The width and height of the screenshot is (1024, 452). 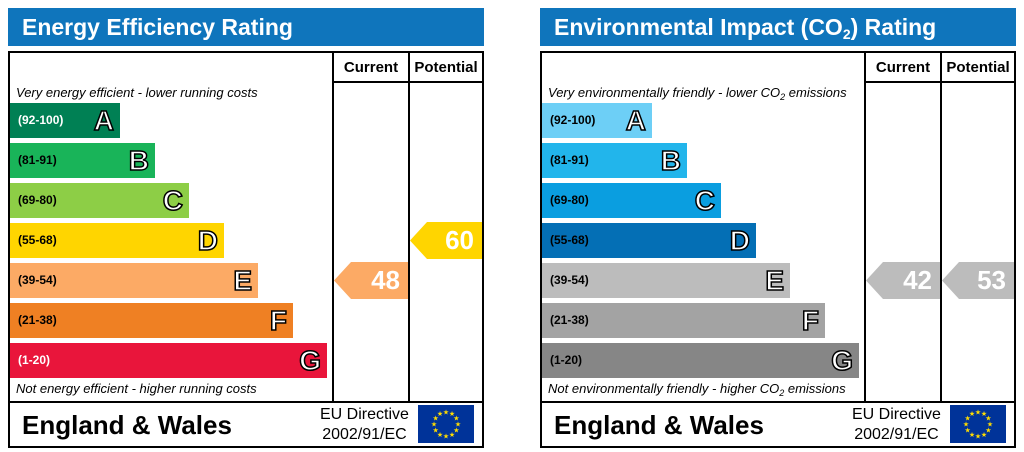 What do you see at coordinates (246, 27) in the screenshot?
I see `panel-title: Energy Efficiency Rating` at bounding box center [246, 27].